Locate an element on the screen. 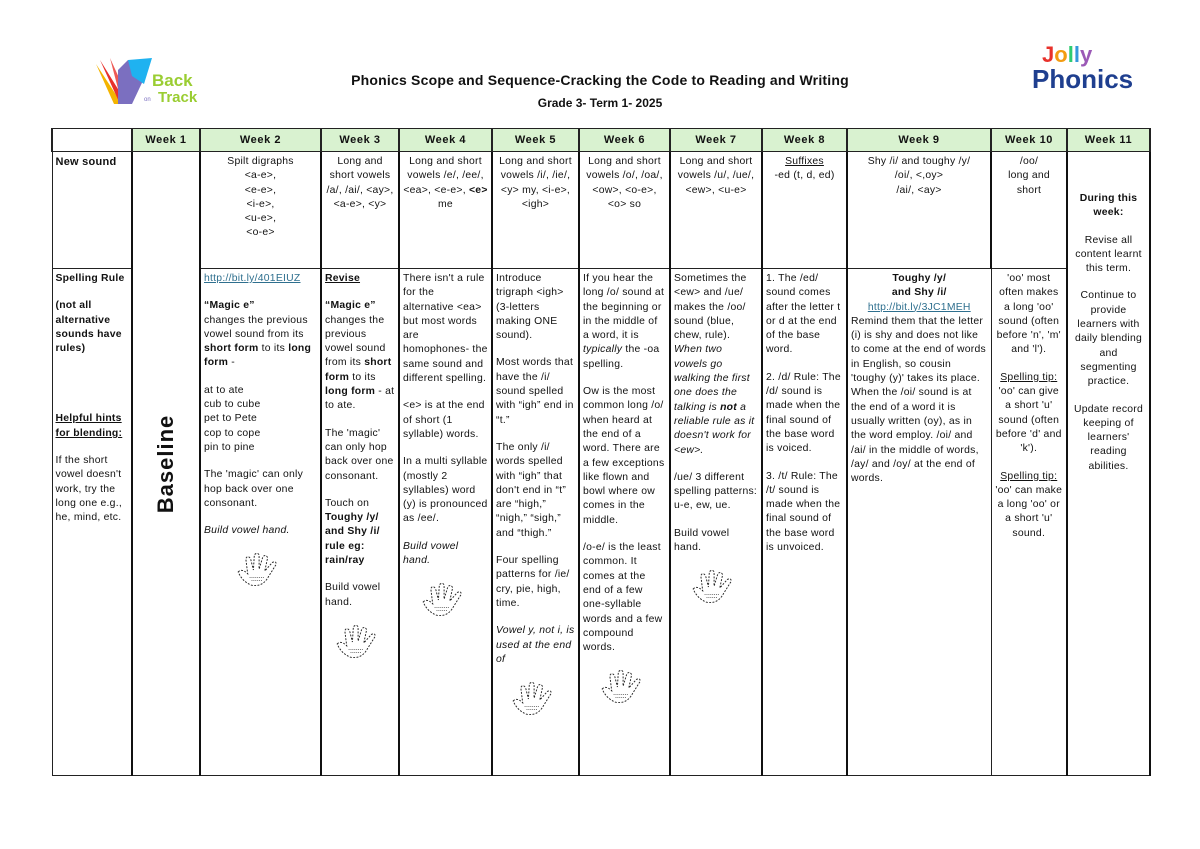 This screenshot has width=1200, height=849. link: http://bit.ly/3JC1MEH is located at coordinates (919, 307).